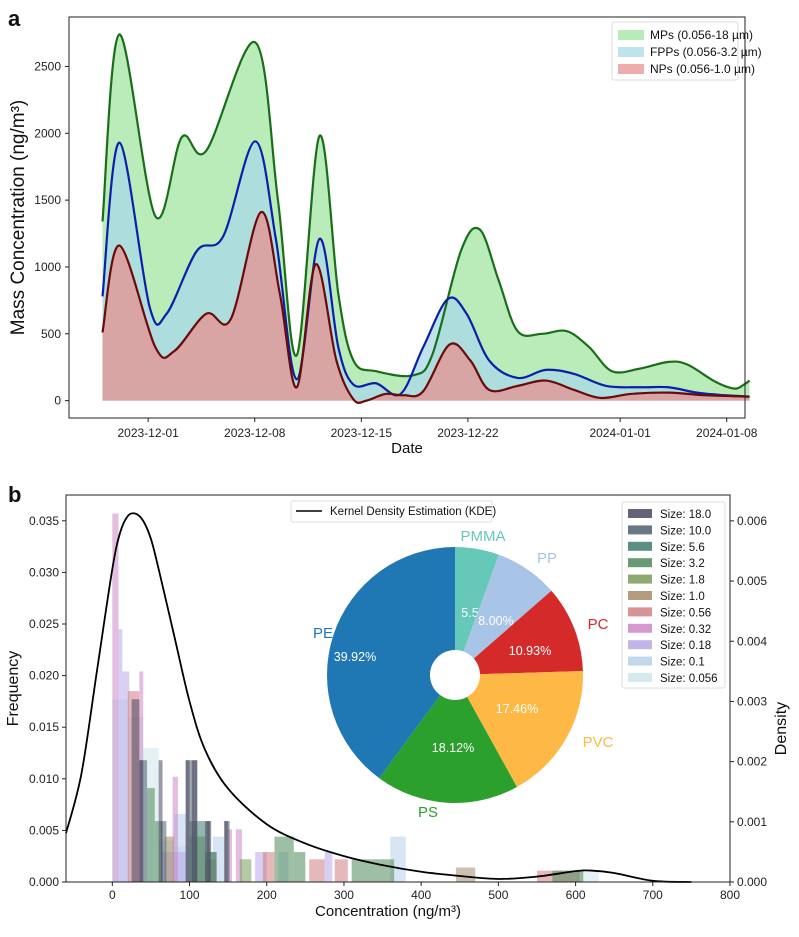 The image size is (799, 937). Describe the element at coordinates (598, 742) in the screenshot. I see `pie-label-pvc: PVC` at that location.